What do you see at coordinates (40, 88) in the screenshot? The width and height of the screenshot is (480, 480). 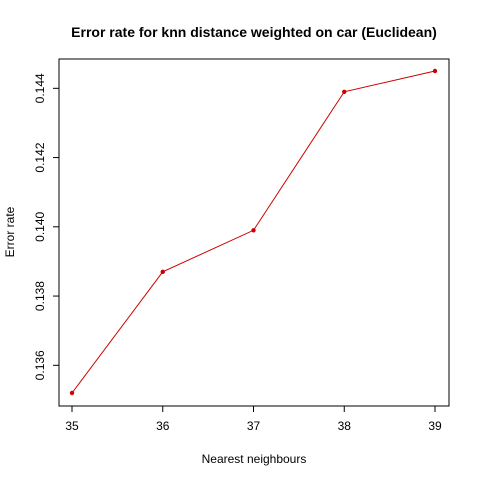 I see `y-tick-label: 0.144` at bounding box center [40, 88].